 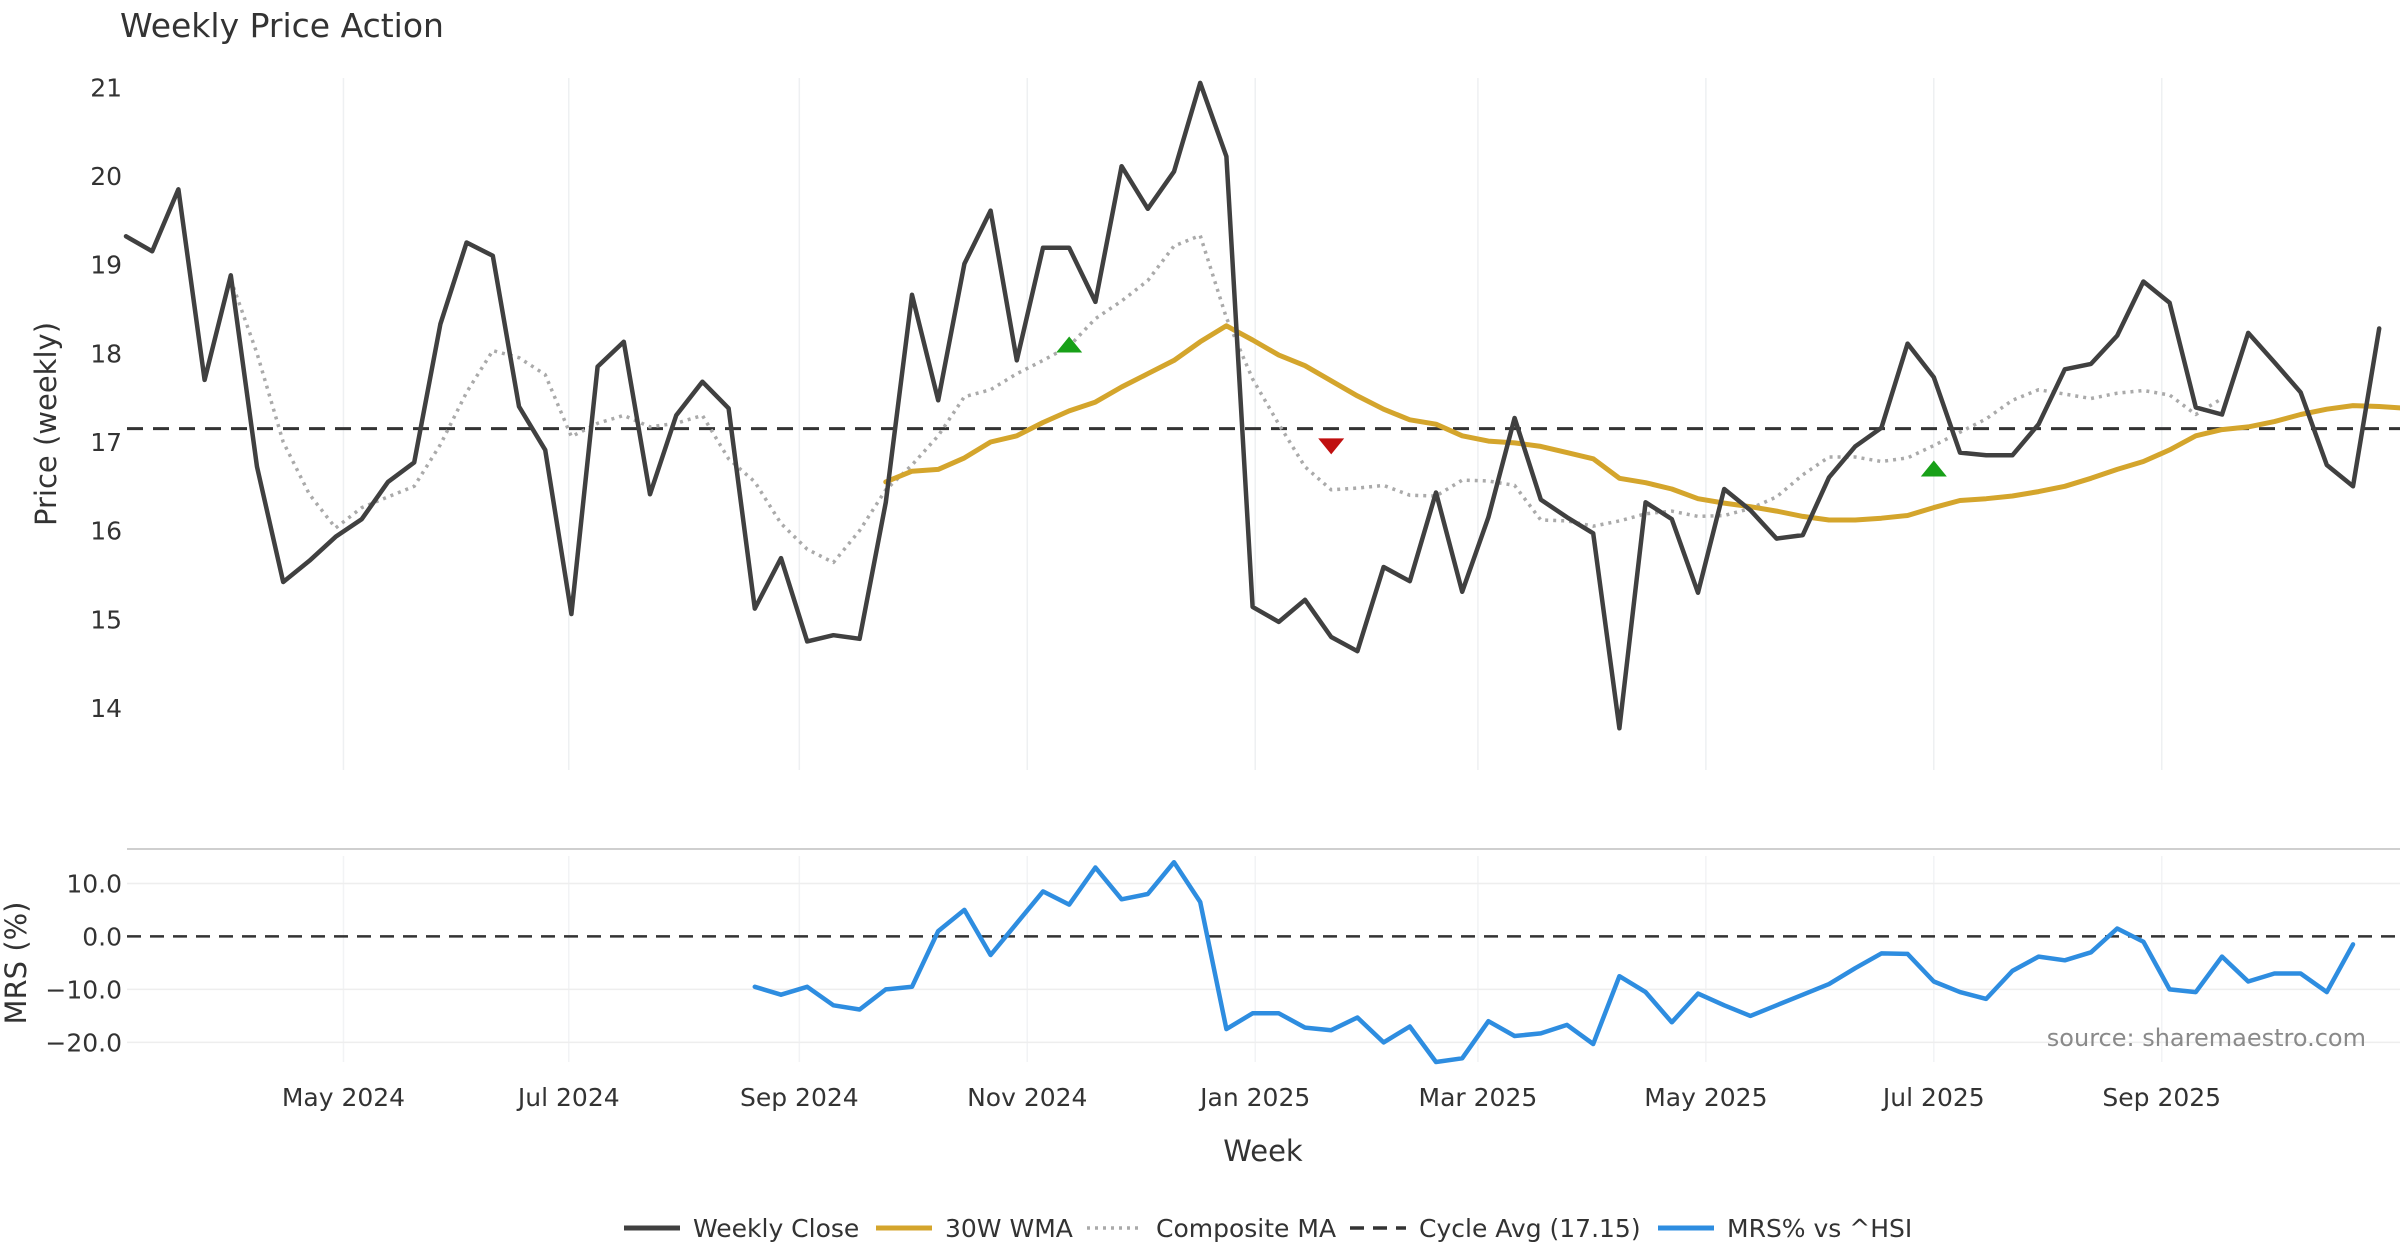 What do you see at coordinates (106, 619) in the screenshot?
I see `price-y-tick-label: 15` at bounding box center [106, 619].